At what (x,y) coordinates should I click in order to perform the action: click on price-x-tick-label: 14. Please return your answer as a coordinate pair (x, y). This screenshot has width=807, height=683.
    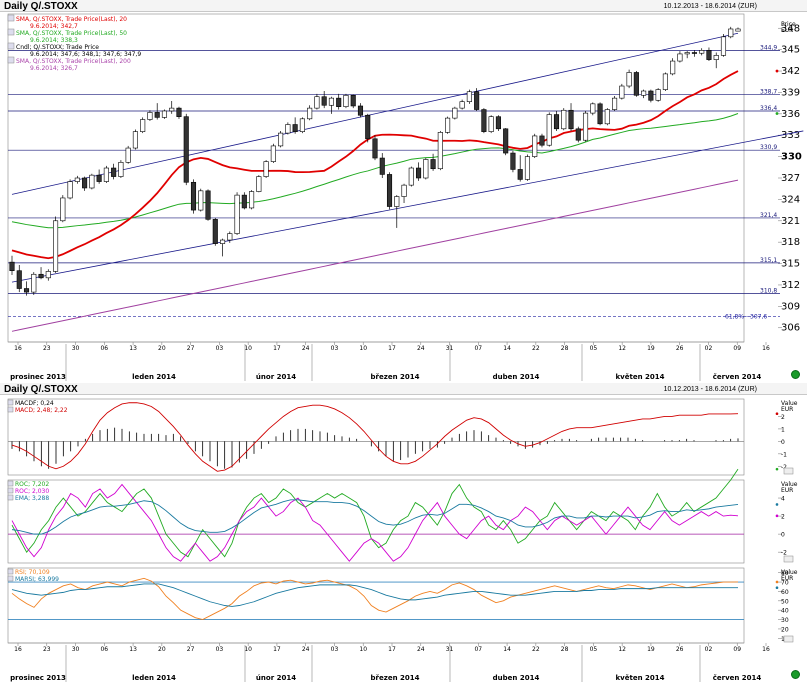
    Looking at the image, I should click on (507, 348).